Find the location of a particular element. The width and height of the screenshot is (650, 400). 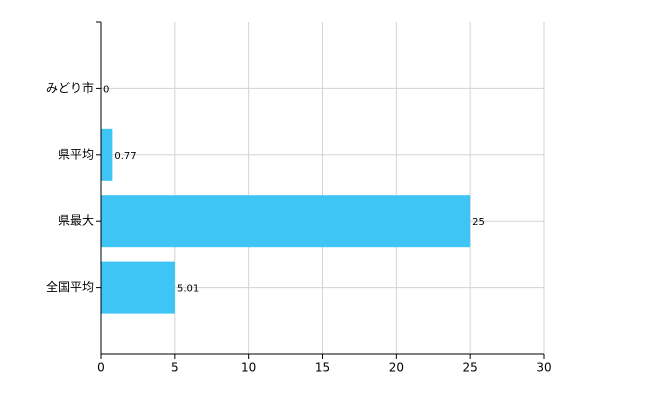

y-tick-label: 県平均 is located at coordinates (76, 154).